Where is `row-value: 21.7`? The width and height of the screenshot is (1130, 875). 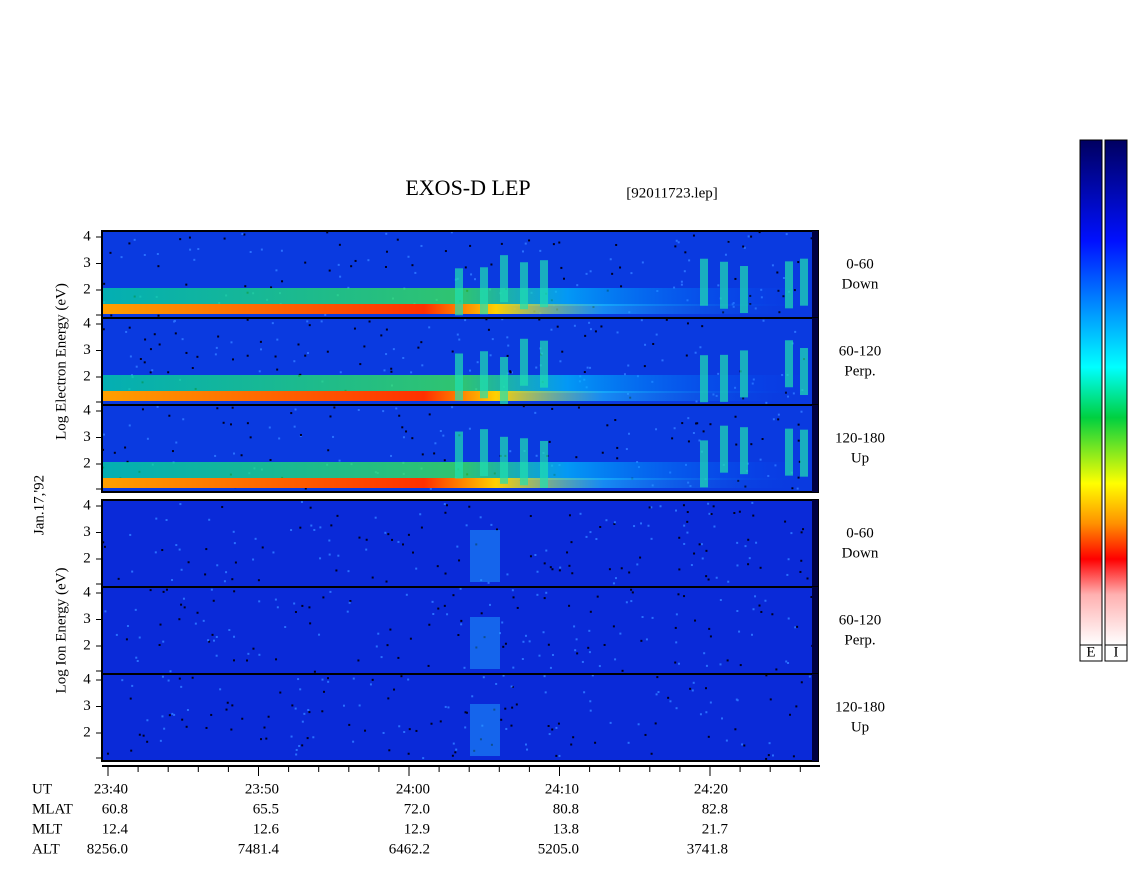 row-value: 21.7 is located at coordinates (715, 829).